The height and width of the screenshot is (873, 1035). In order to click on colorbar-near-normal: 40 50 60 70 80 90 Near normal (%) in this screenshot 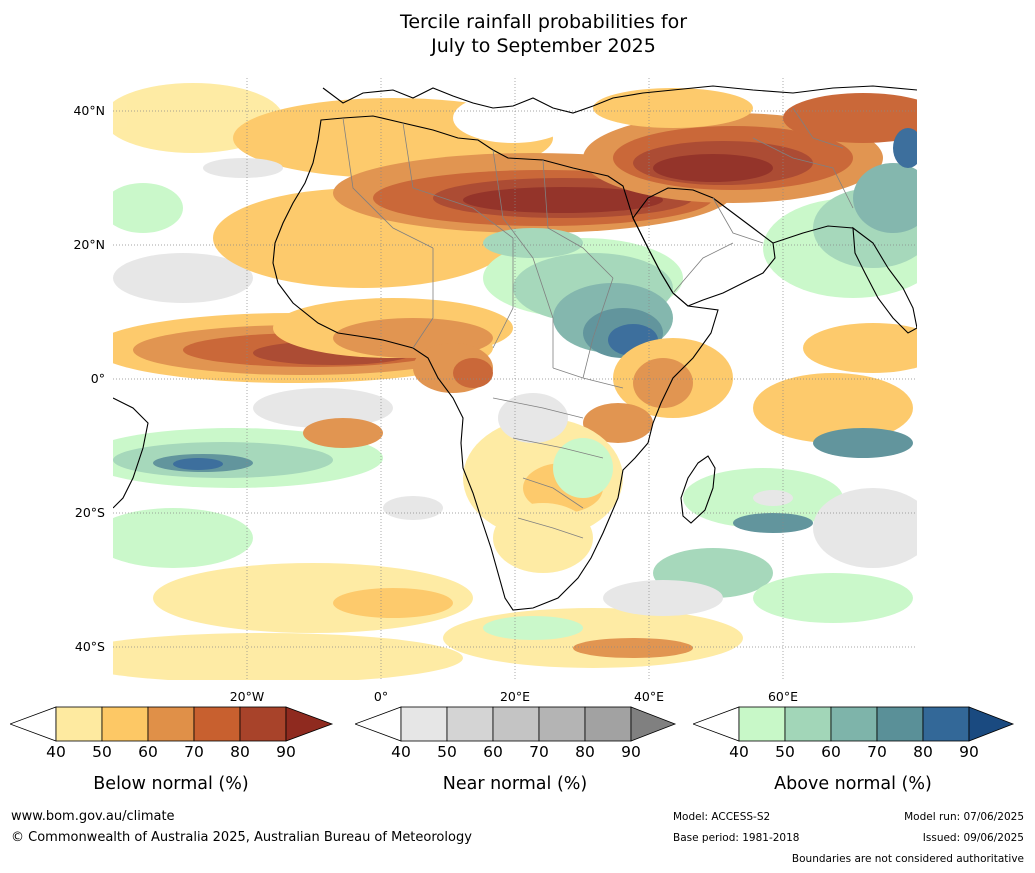, I will do `click(517, 756)`.